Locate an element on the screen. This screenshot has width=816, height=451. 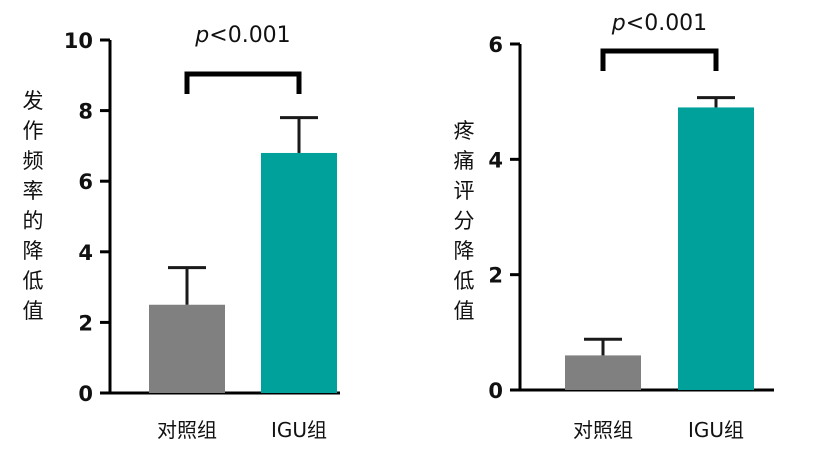
y-axis-label: 发作频率的降低值 is located at coordinates (33, 206).